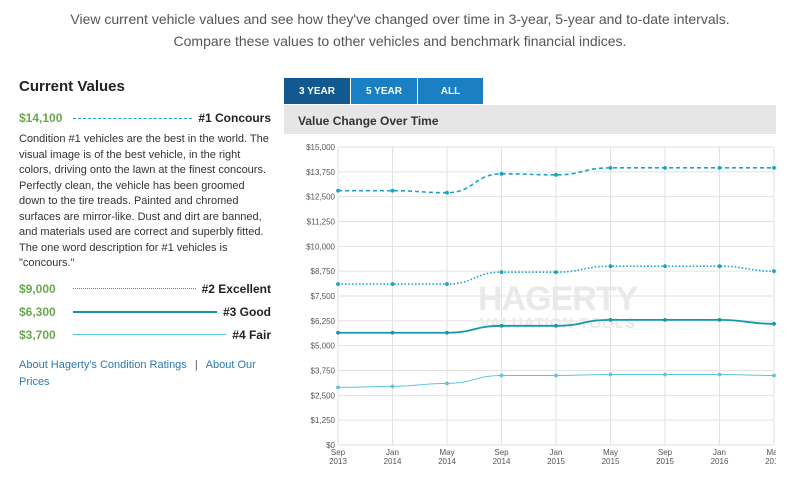  What do you see at coordinates (137, 373) in the screenshot?
I see `about-prices-link: About Our Prices` at bounding box center [137, 373].